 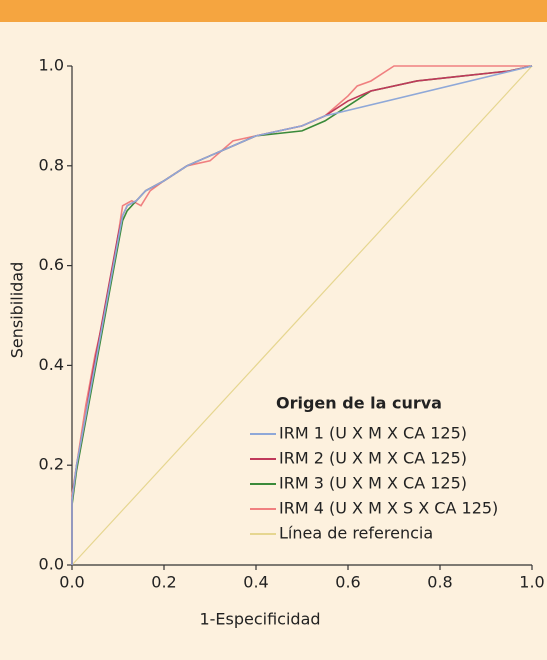 I want to click on y-tick-label: 0.2, so click(x=51, y=464).